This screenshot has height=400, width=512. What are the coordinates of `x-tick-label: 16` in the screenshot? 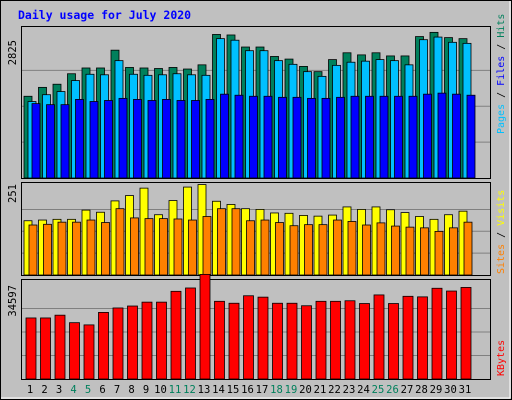 It's located at (247, 390).